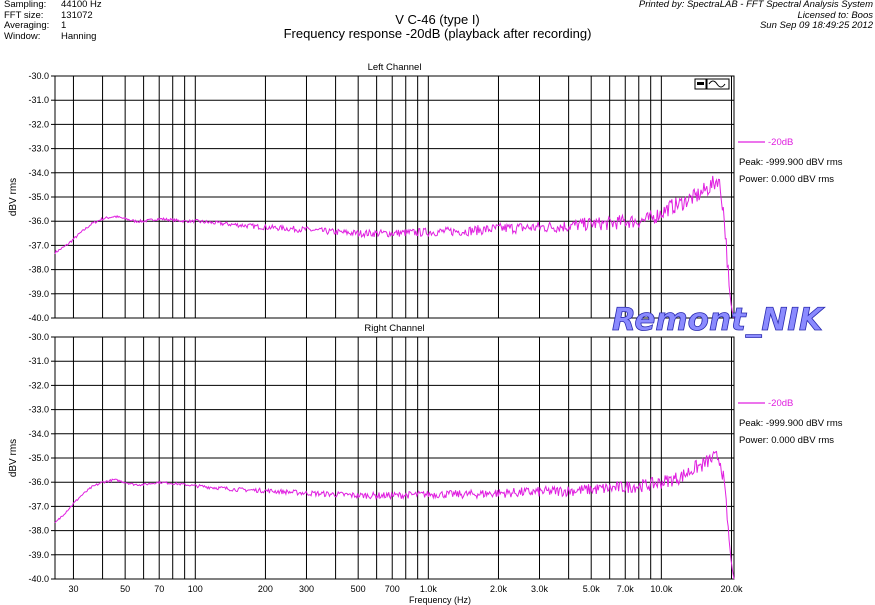 The width and height of the screenshot is (875, 605). I want to click on info-value-window: Hanning, so click(79, 36).